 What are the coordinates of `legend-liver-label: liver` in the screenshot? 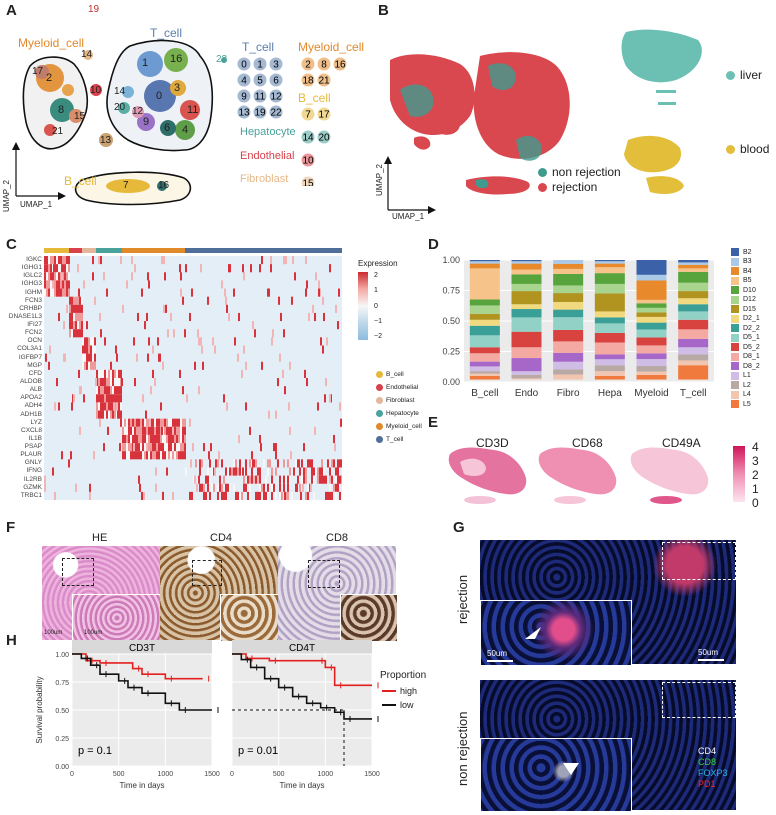 It's located at (751, 75).